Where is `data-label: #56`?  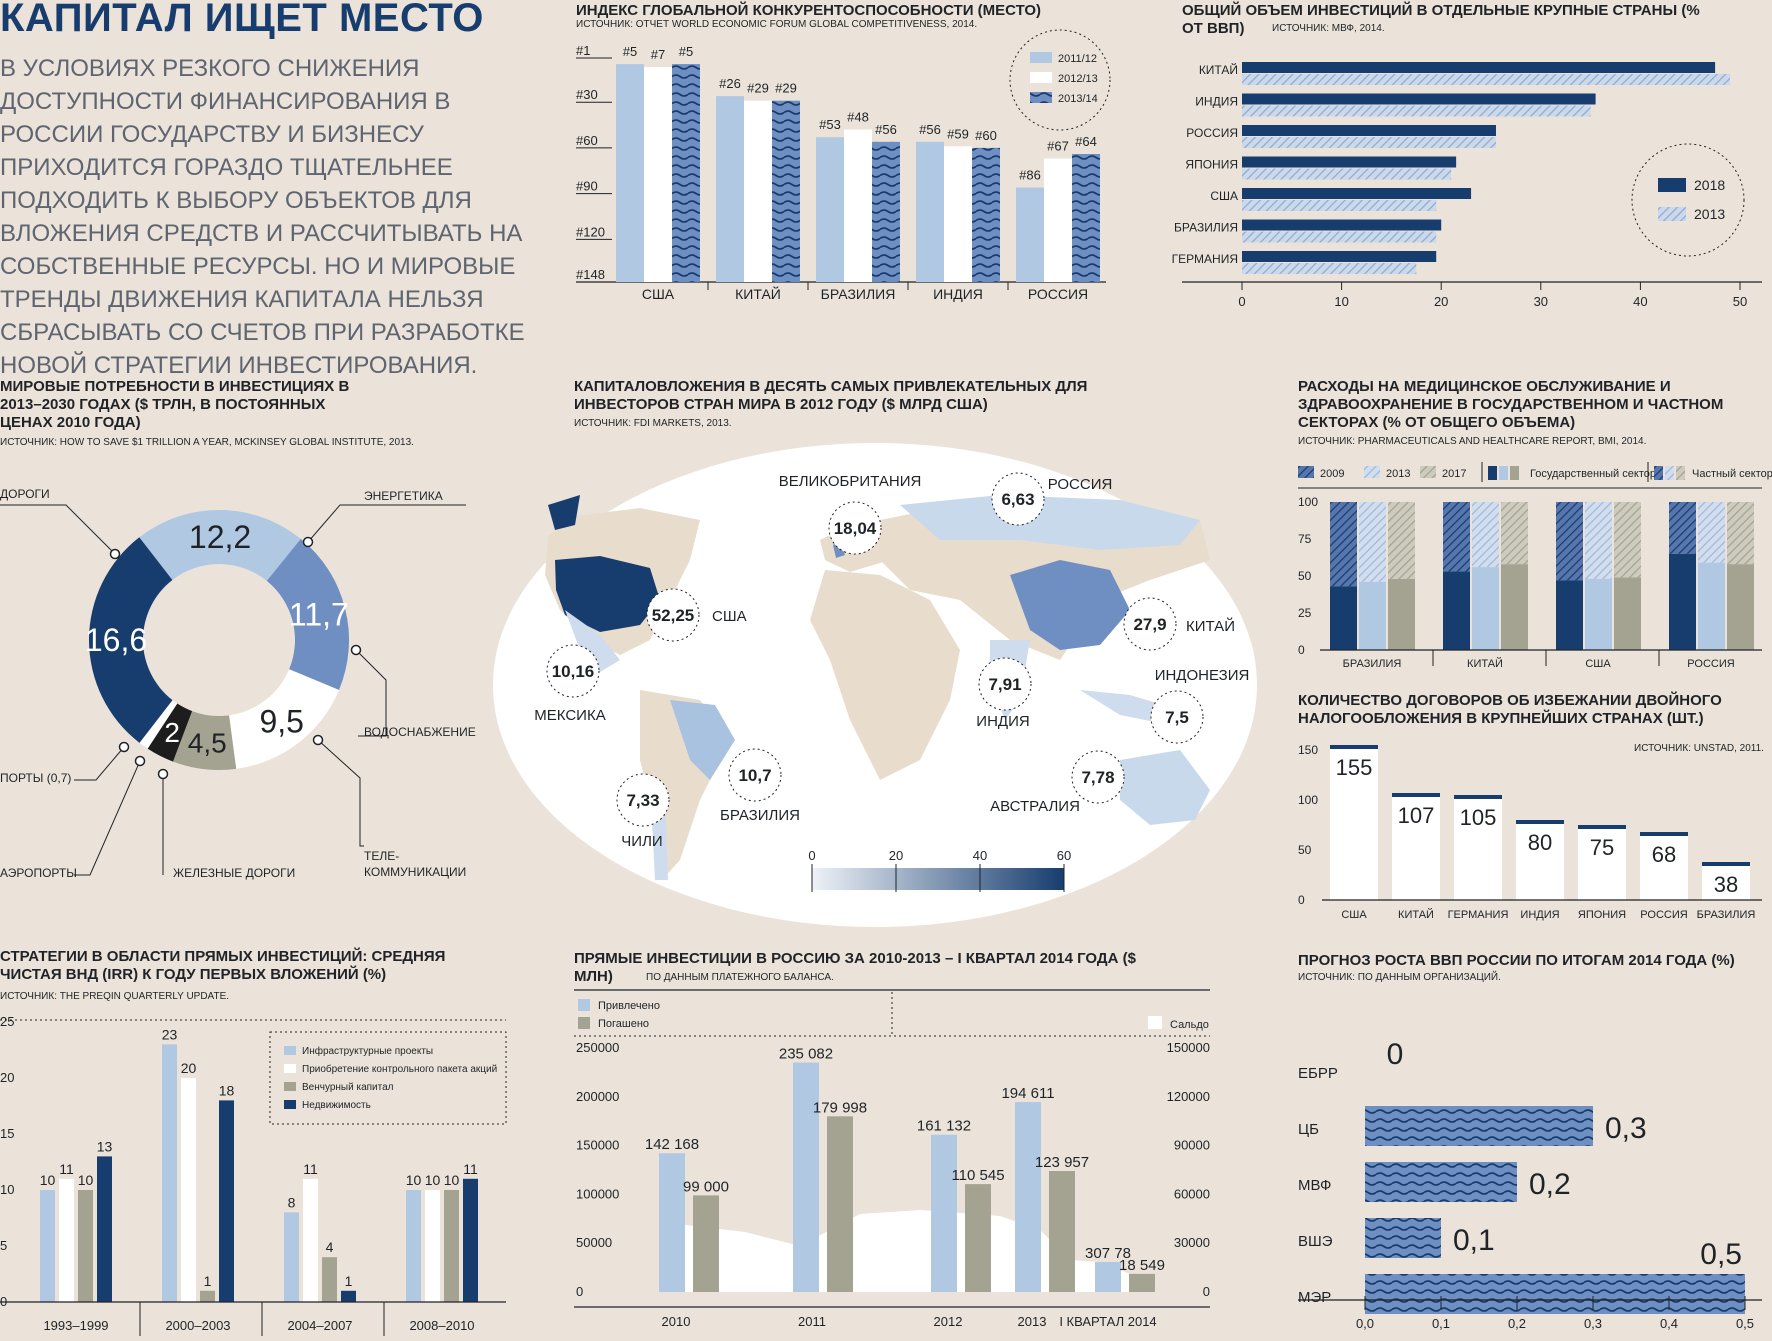 data-label: #56 is located at coordinates (930, 129).